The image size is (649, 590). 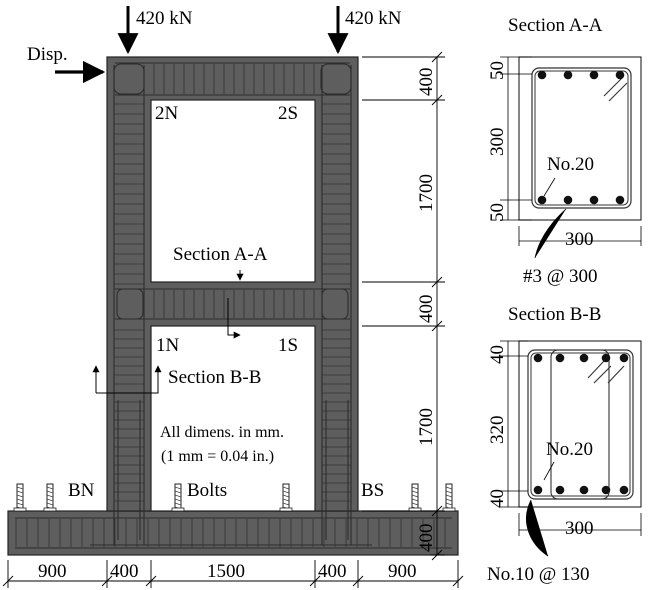 I want to click on right-load-label: 420 kN, so click(x=373, y=18).